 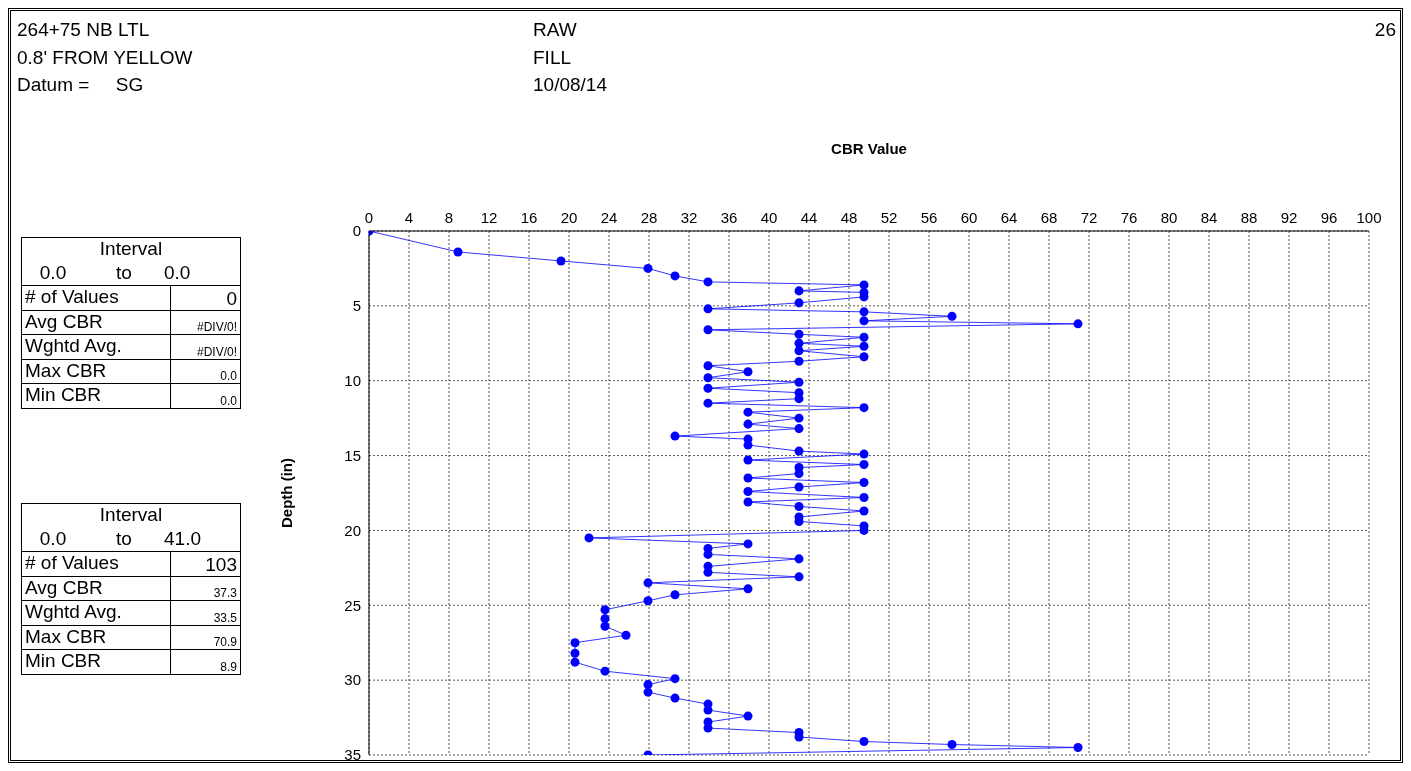 I want to click on x-tick-label: 72, so click(x=1089, y=217).